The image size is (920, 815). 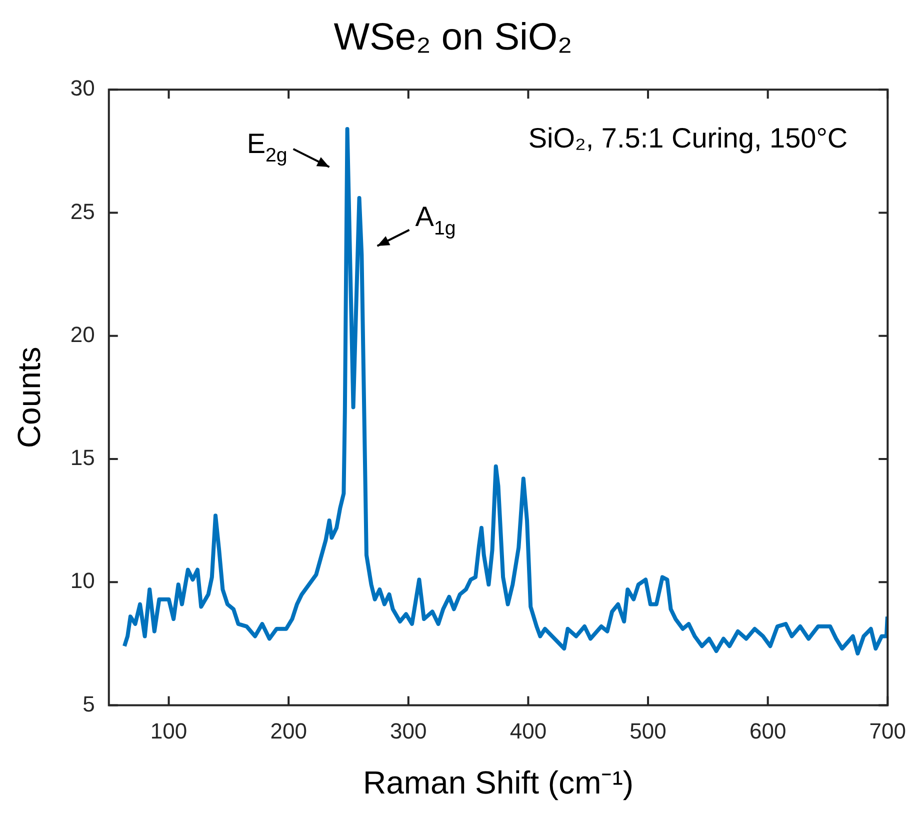 I want to click on y-tick-label: 15, so click(x=82, y=457).